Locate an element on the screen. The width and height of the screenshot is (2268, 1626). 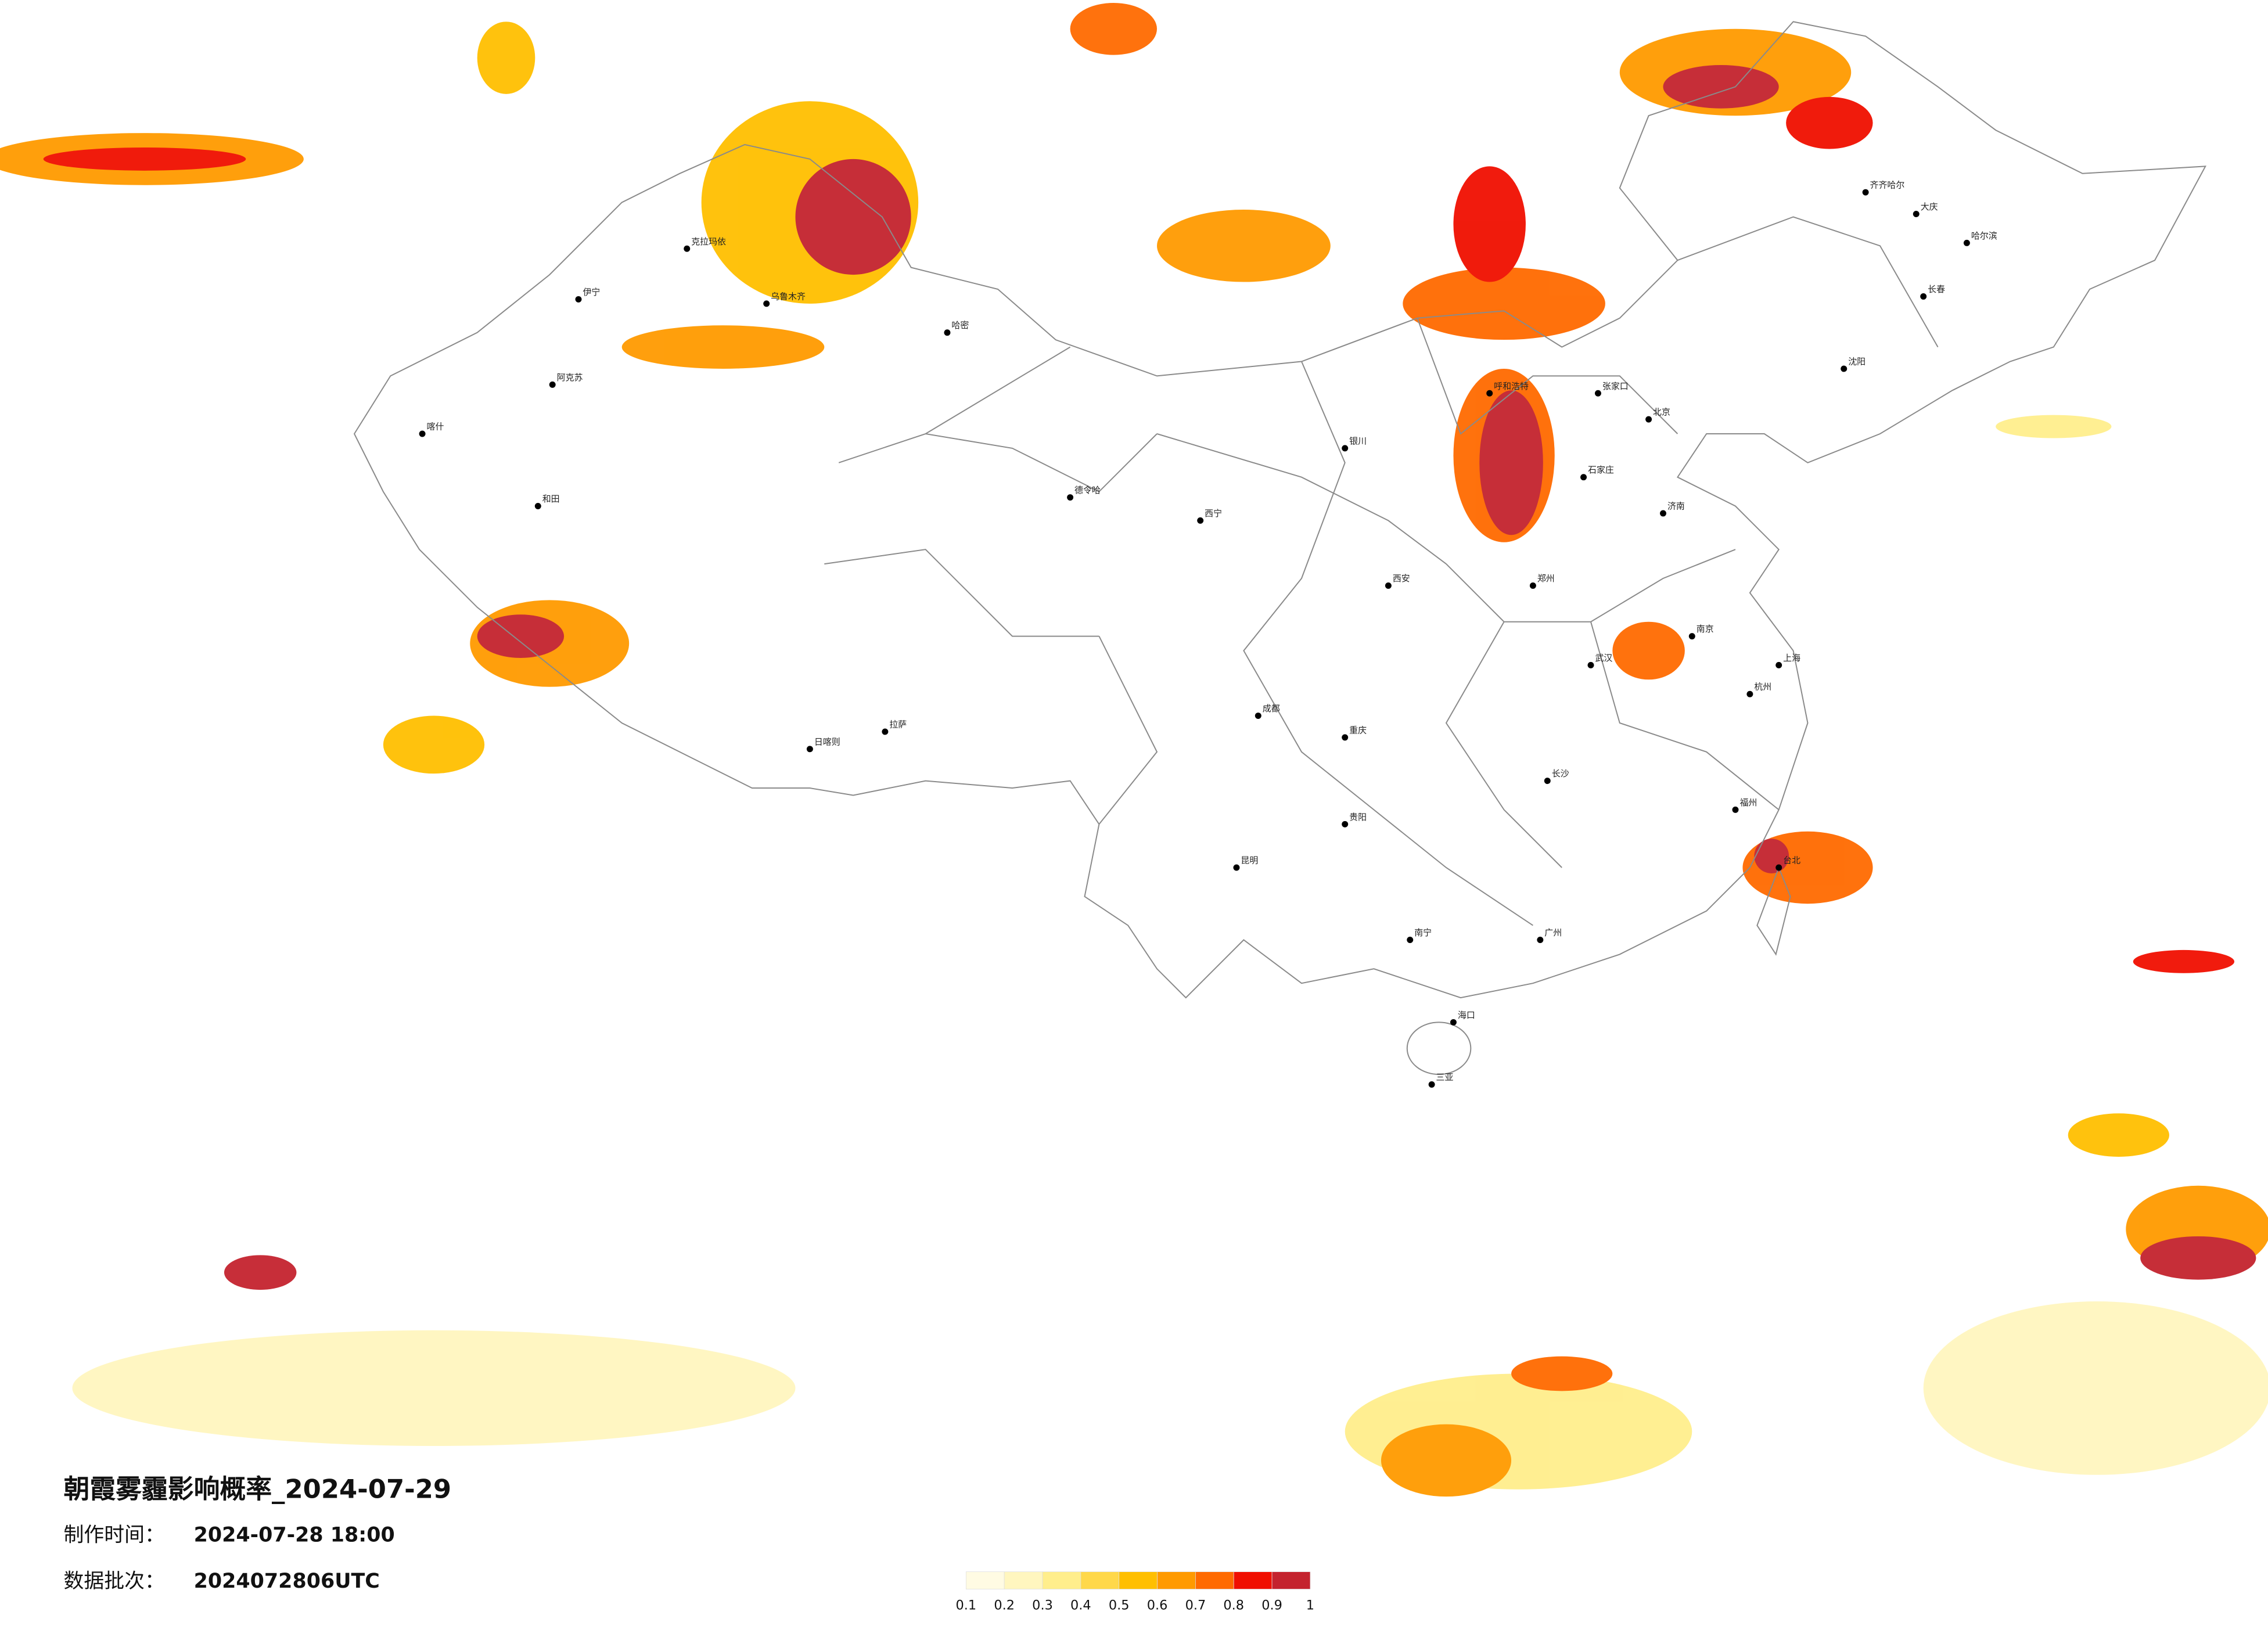
city-label: 贵阳 is located at coordinates (1358, 817).